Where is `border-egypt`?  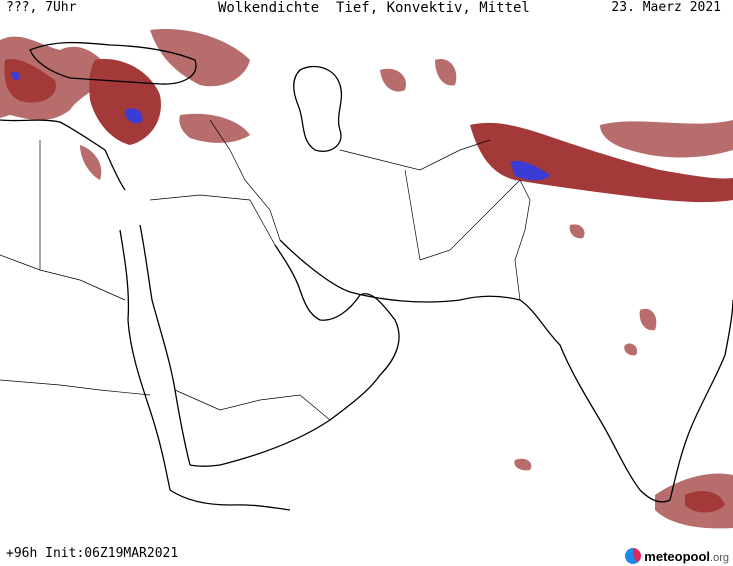 border-egypt is located at coordinates (63, 277).